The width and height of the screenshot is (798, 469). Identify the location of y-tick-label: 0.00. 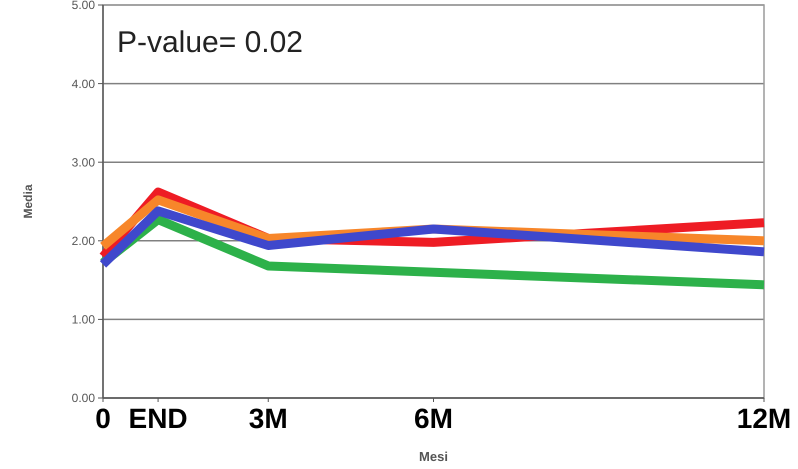
(84, 398).